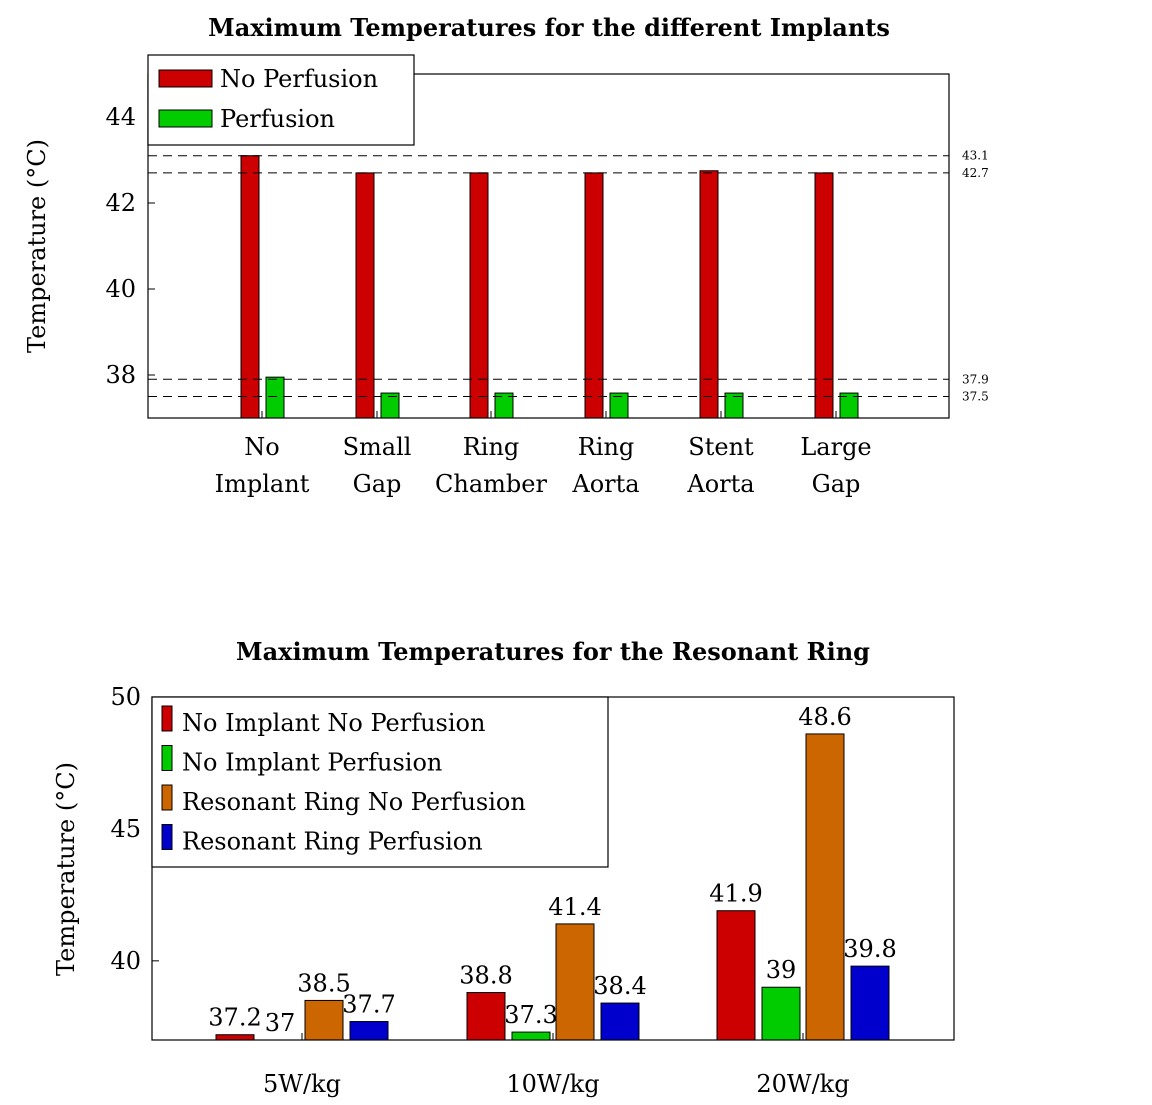 This screenshot has height=1105, width=1152. What do you see at coordinates (354, 802) in the screenshot?
I see `legend-label-resonant-ring-no-perfusion: Resonant Ring No Perfusion` at bounding box center [354, 802].